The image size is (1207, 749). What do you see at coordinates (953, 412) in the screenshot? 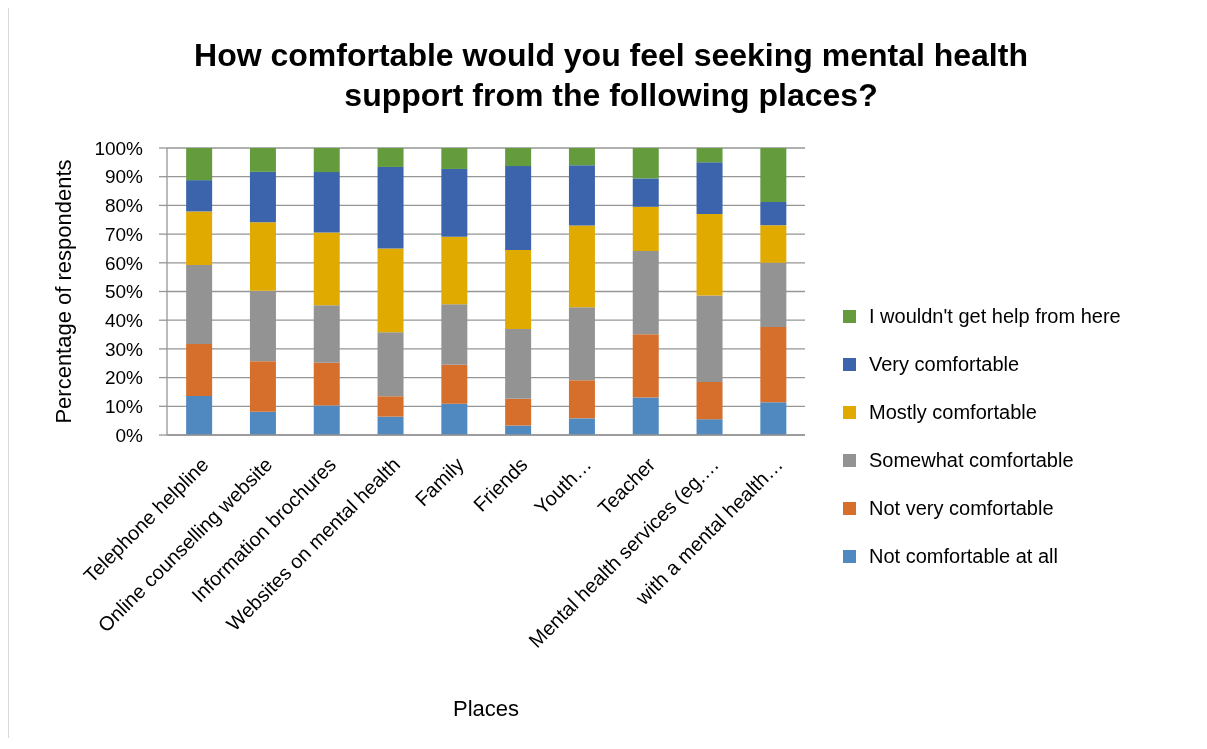
I see `legend-label: Mostly comfortable` at bounding box center [953, 412].